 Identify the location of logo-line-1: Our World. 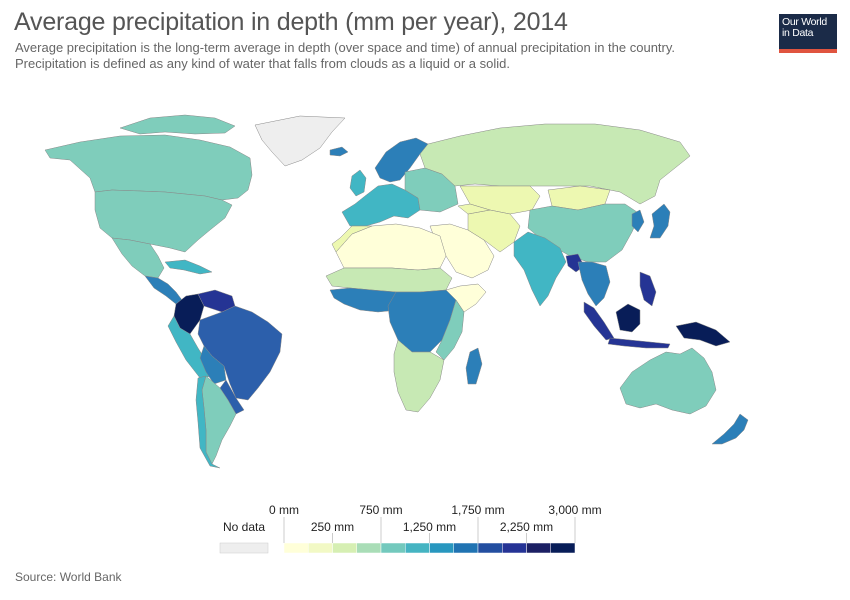
(804, 22).